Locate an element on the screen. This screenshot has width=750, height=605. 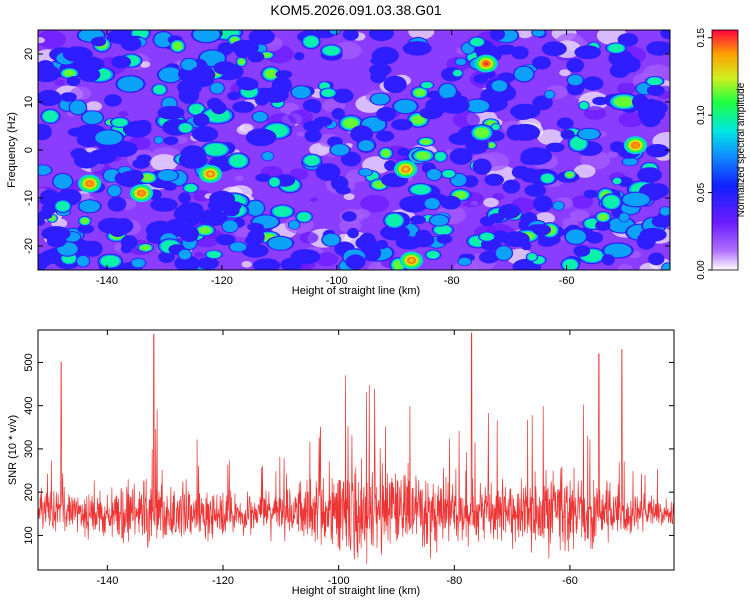
heatmap-y-tick-label: -10 is located at coordinates (29, 198).